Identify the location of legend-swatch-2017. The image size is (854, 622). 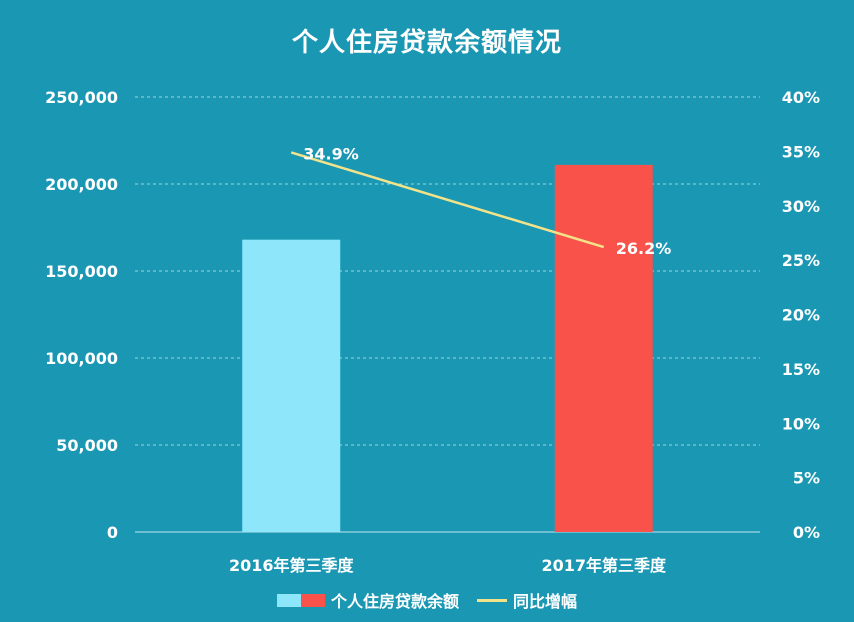
(312, 600).